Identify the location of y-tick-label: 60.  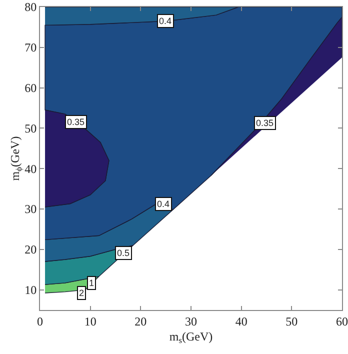
(30, 88).